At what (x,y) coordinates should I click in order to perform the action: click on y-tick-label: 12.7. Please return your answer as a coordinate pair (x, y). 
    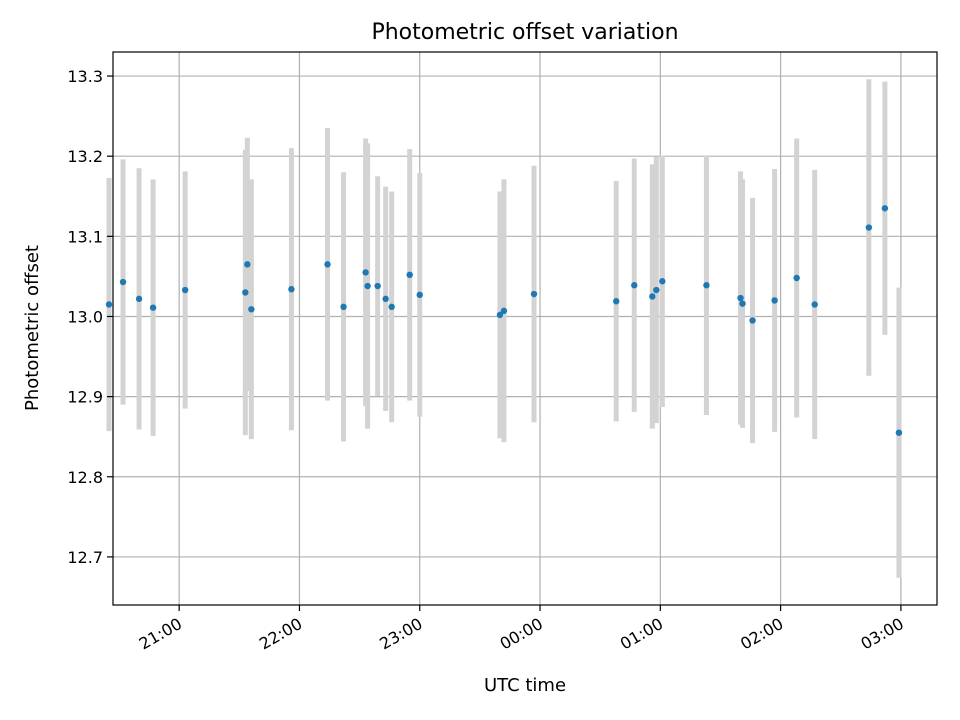
    Looking at the image, I should click on (85, 557).